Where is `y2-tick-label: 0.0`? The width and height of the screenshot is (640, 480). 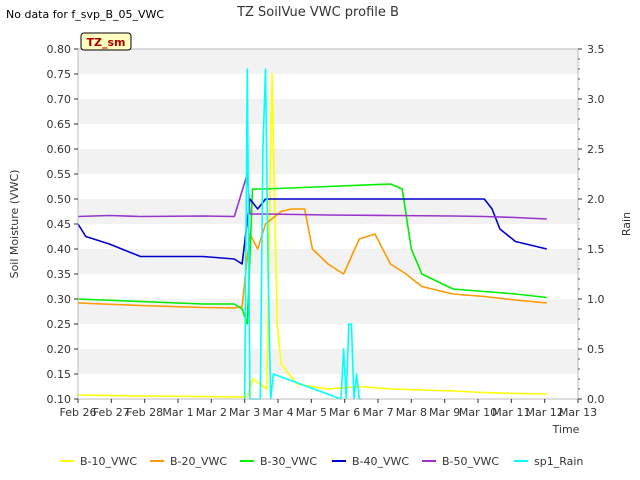 y2-tick-label: 0.0 is located at coordinates (596, 399).